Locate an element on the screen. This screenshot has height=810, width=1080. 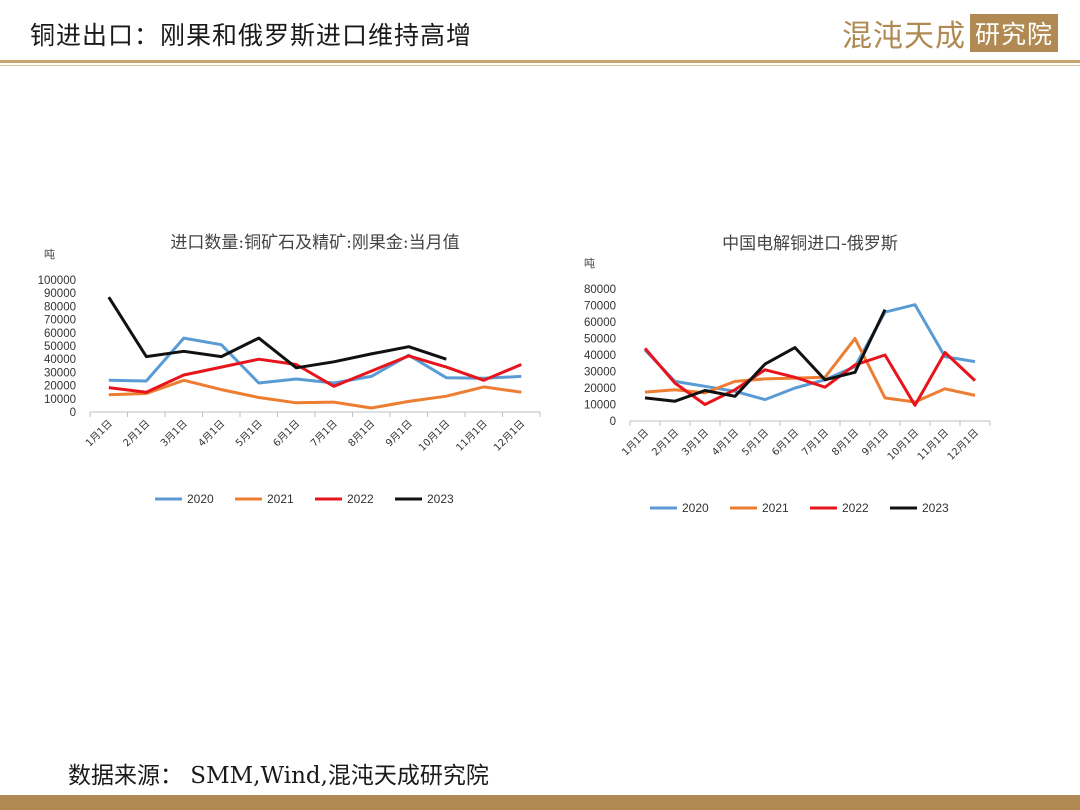
header-divider-thin is located at coordinates (540, 65).